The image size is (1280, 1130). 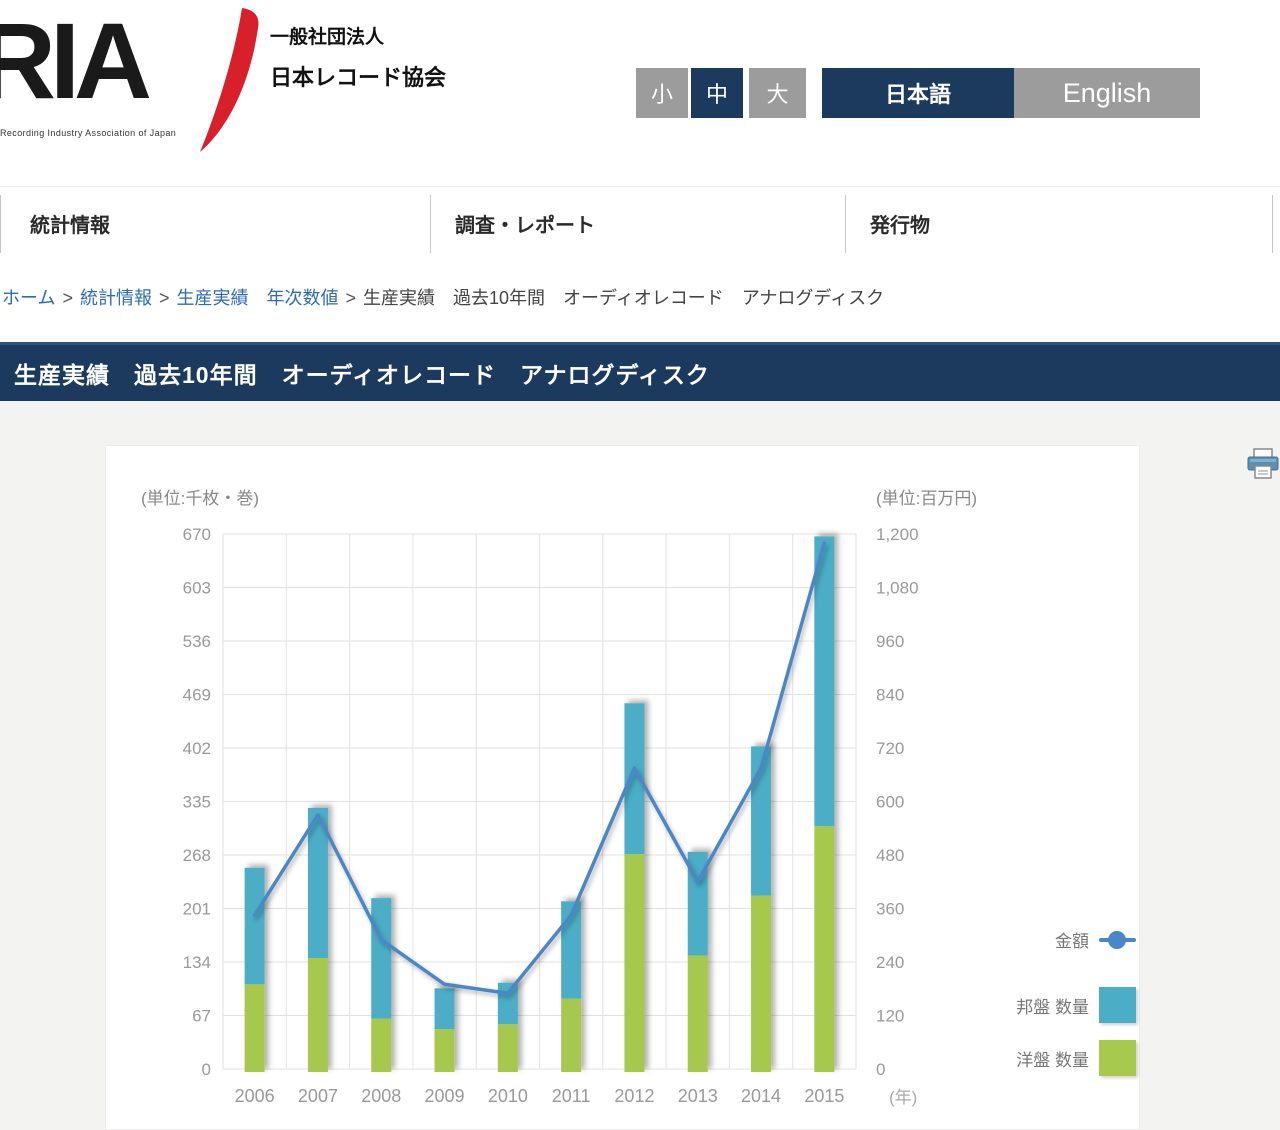 What do you see at coordinates (1117, 939) in the screenshot?
I see `amount-line-marker-icon` at bounding box center [1117, 939].